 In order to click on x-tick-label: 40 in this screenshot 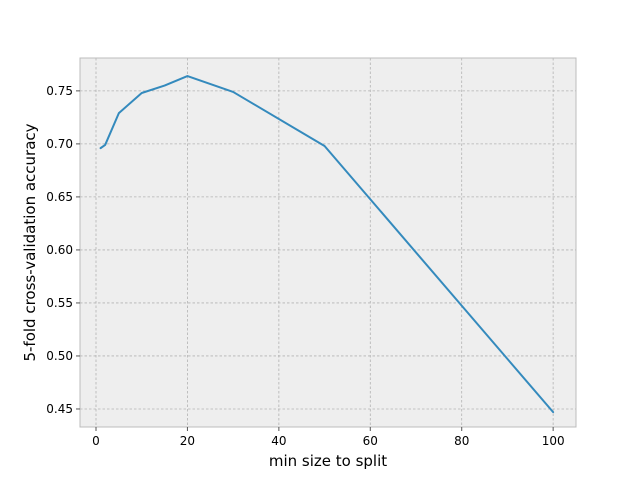, I will do `click(278, 441)`.